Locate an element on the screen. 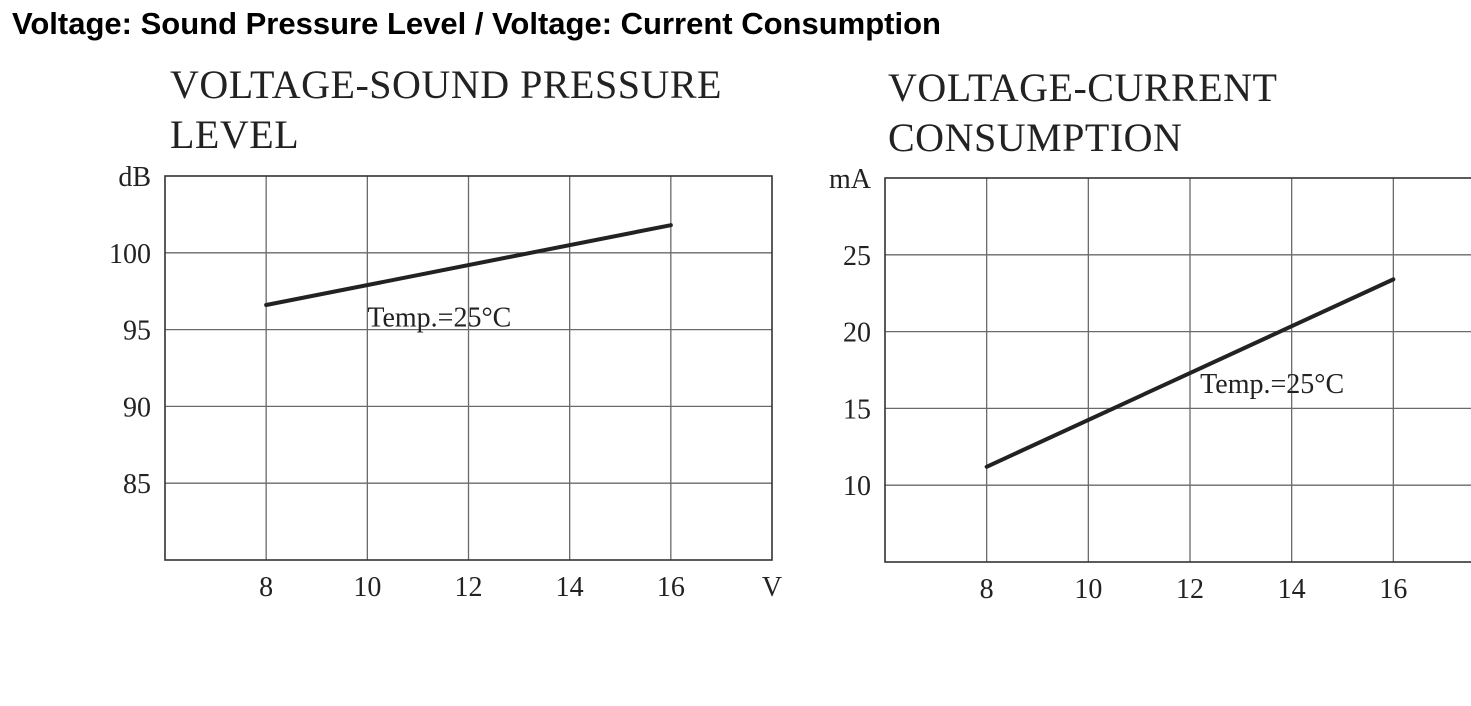 This screenshot has height=706, width=1471. chart-title-current-consumption: VOLTAGE-CURRENT CONSUMPTION is located at coordinates (1082, 113).